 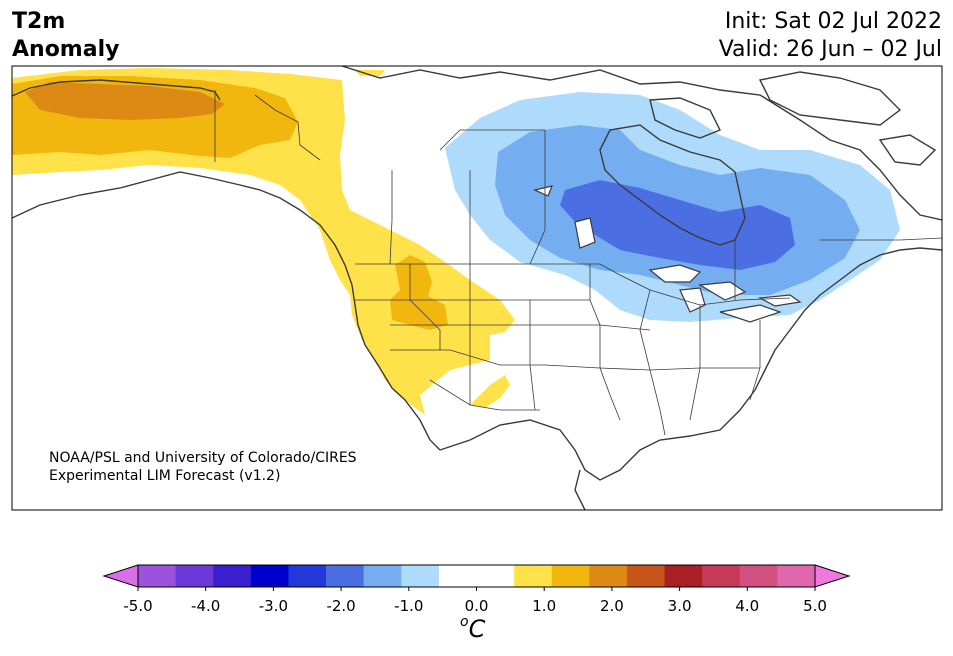 I want to click on great-lakes, so click(x=667, y=254).